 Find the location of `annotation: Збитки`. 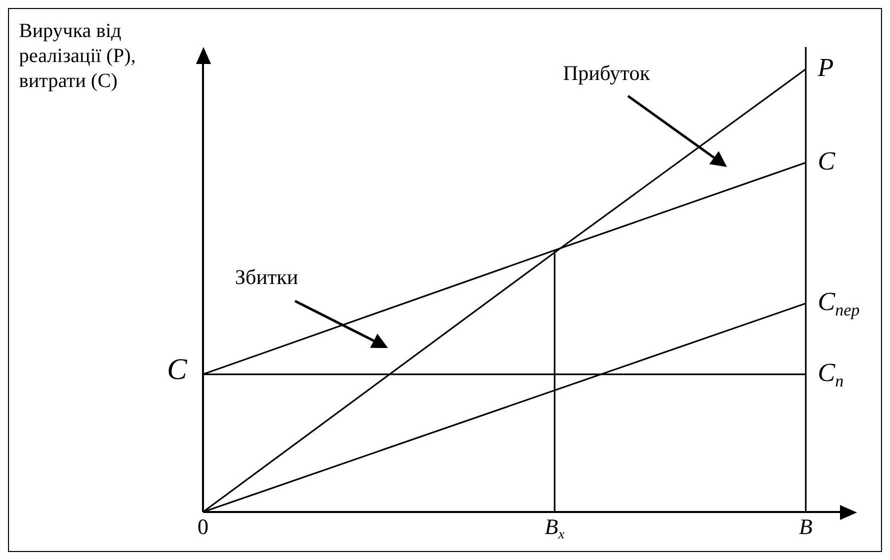

annotation: Збитки is located at coordinates (266, 277).